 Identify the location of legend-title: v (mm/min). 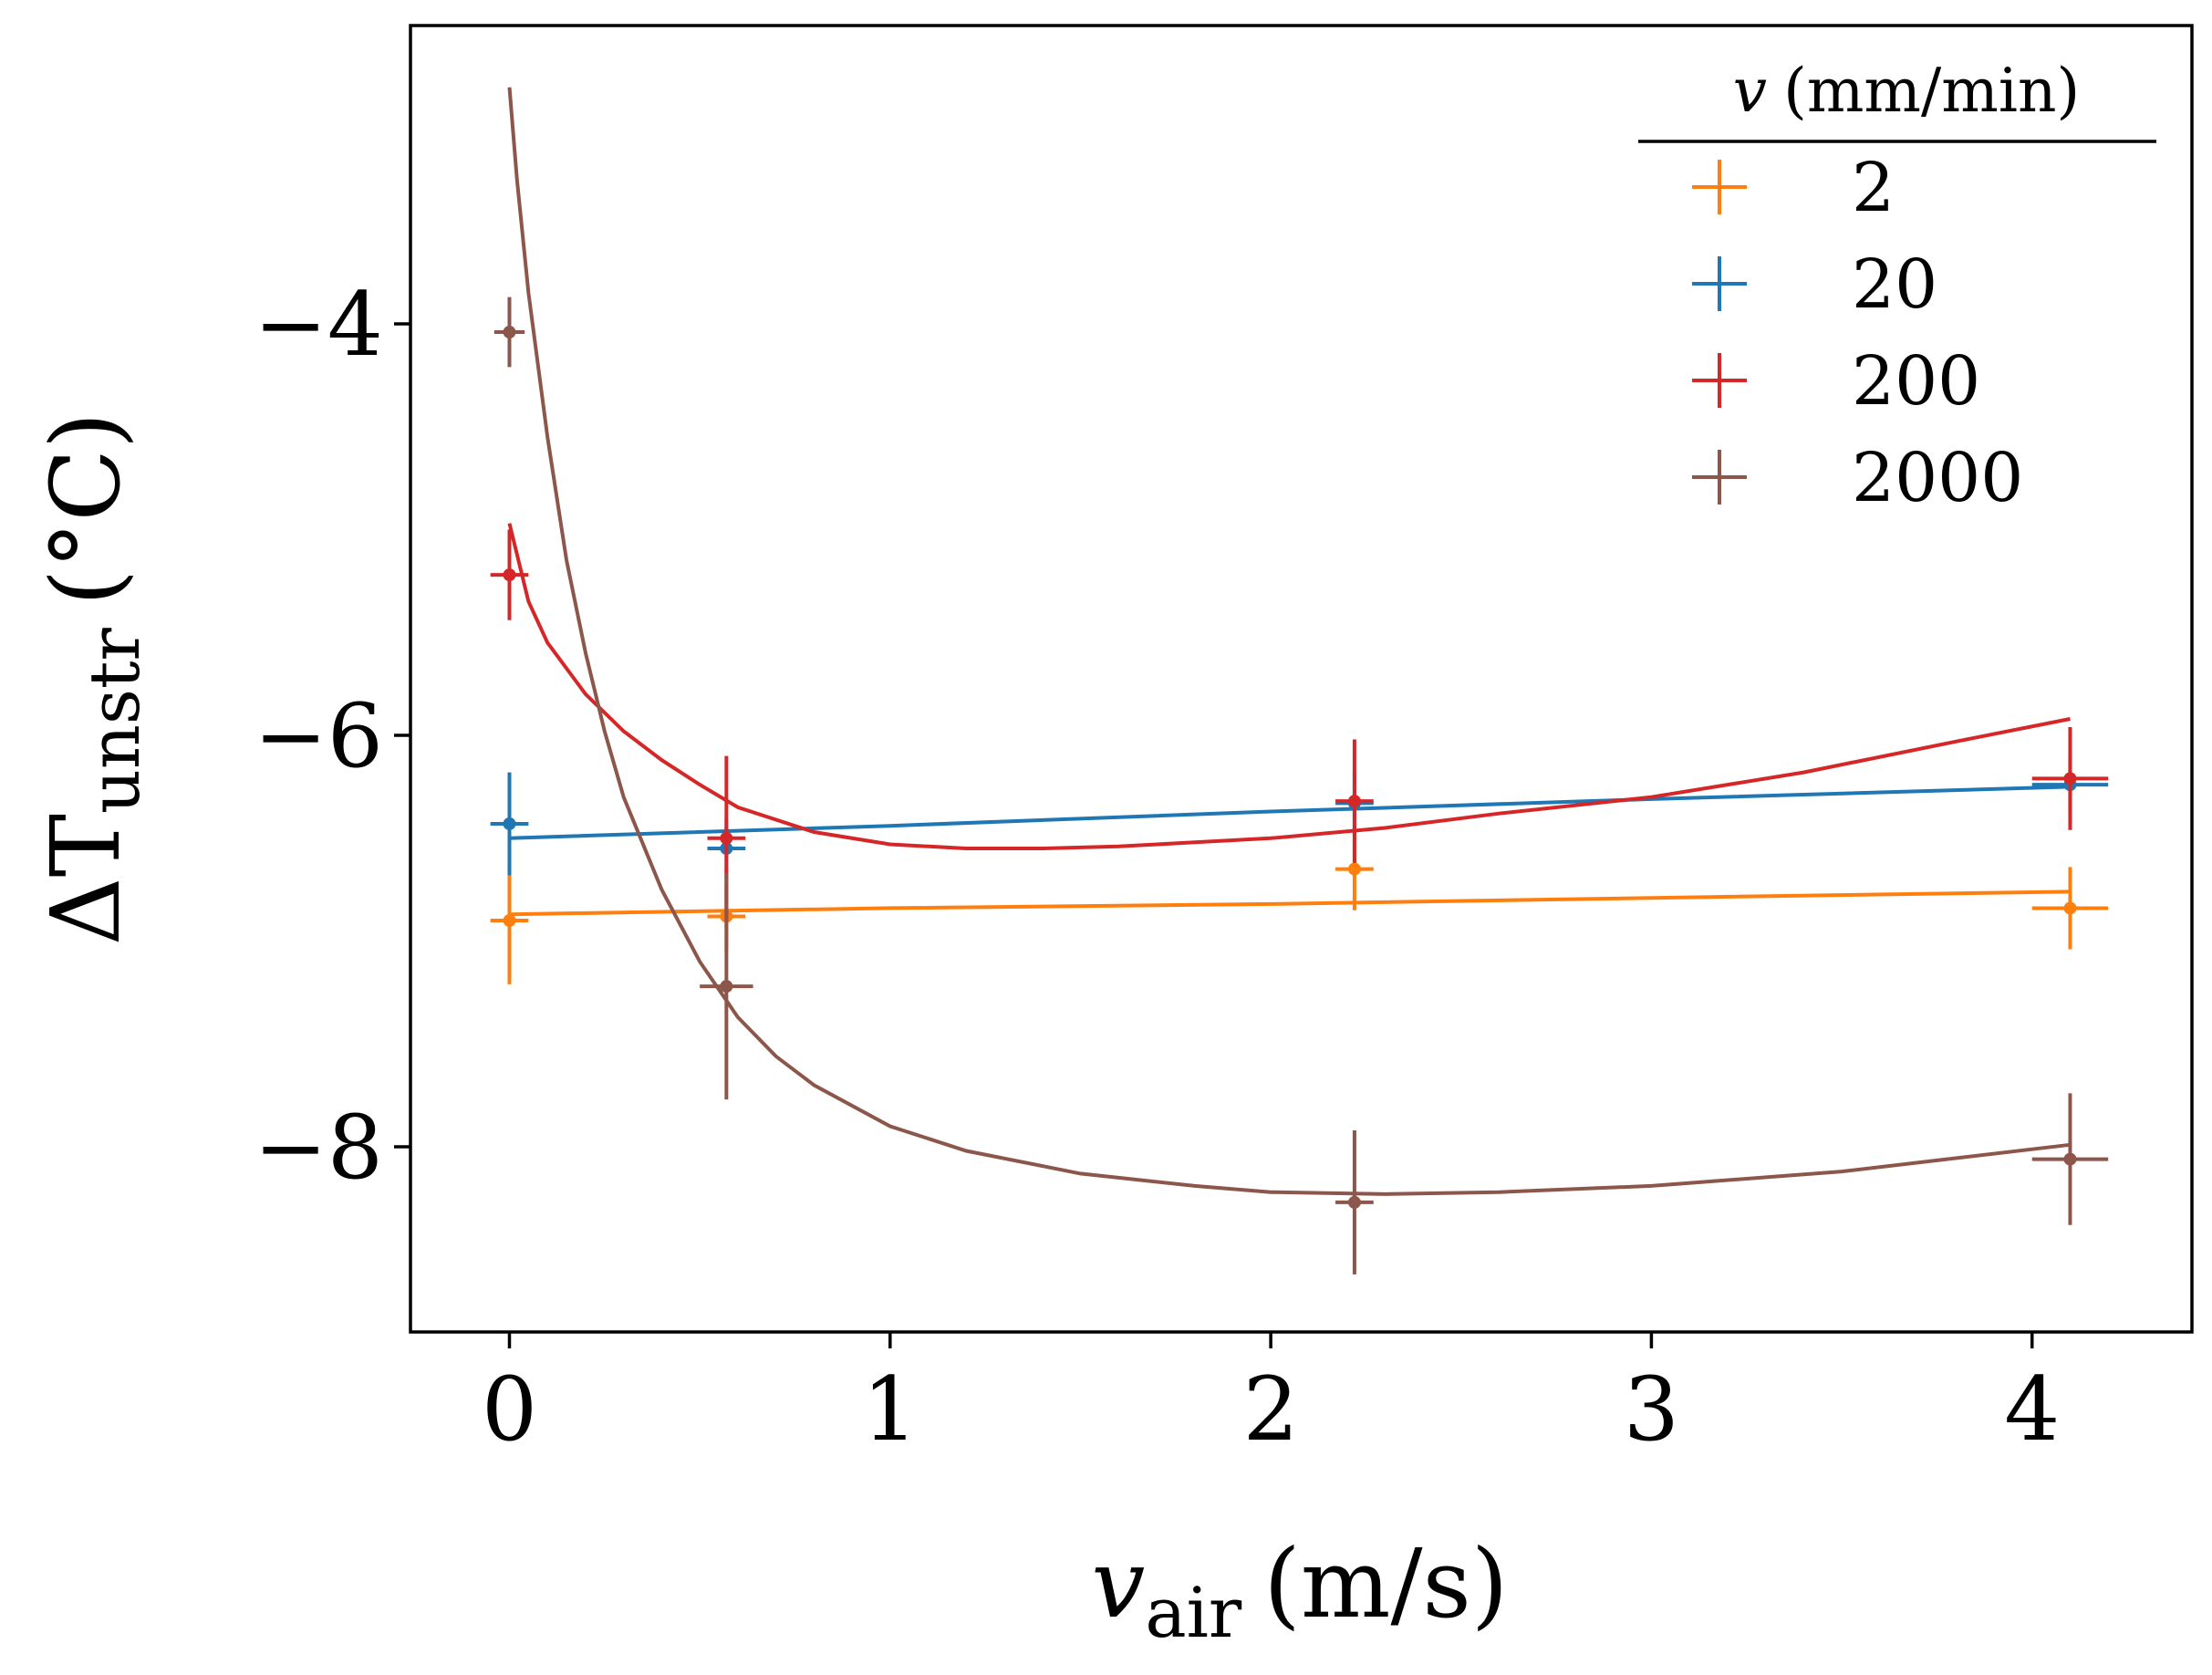
(1907, 91).